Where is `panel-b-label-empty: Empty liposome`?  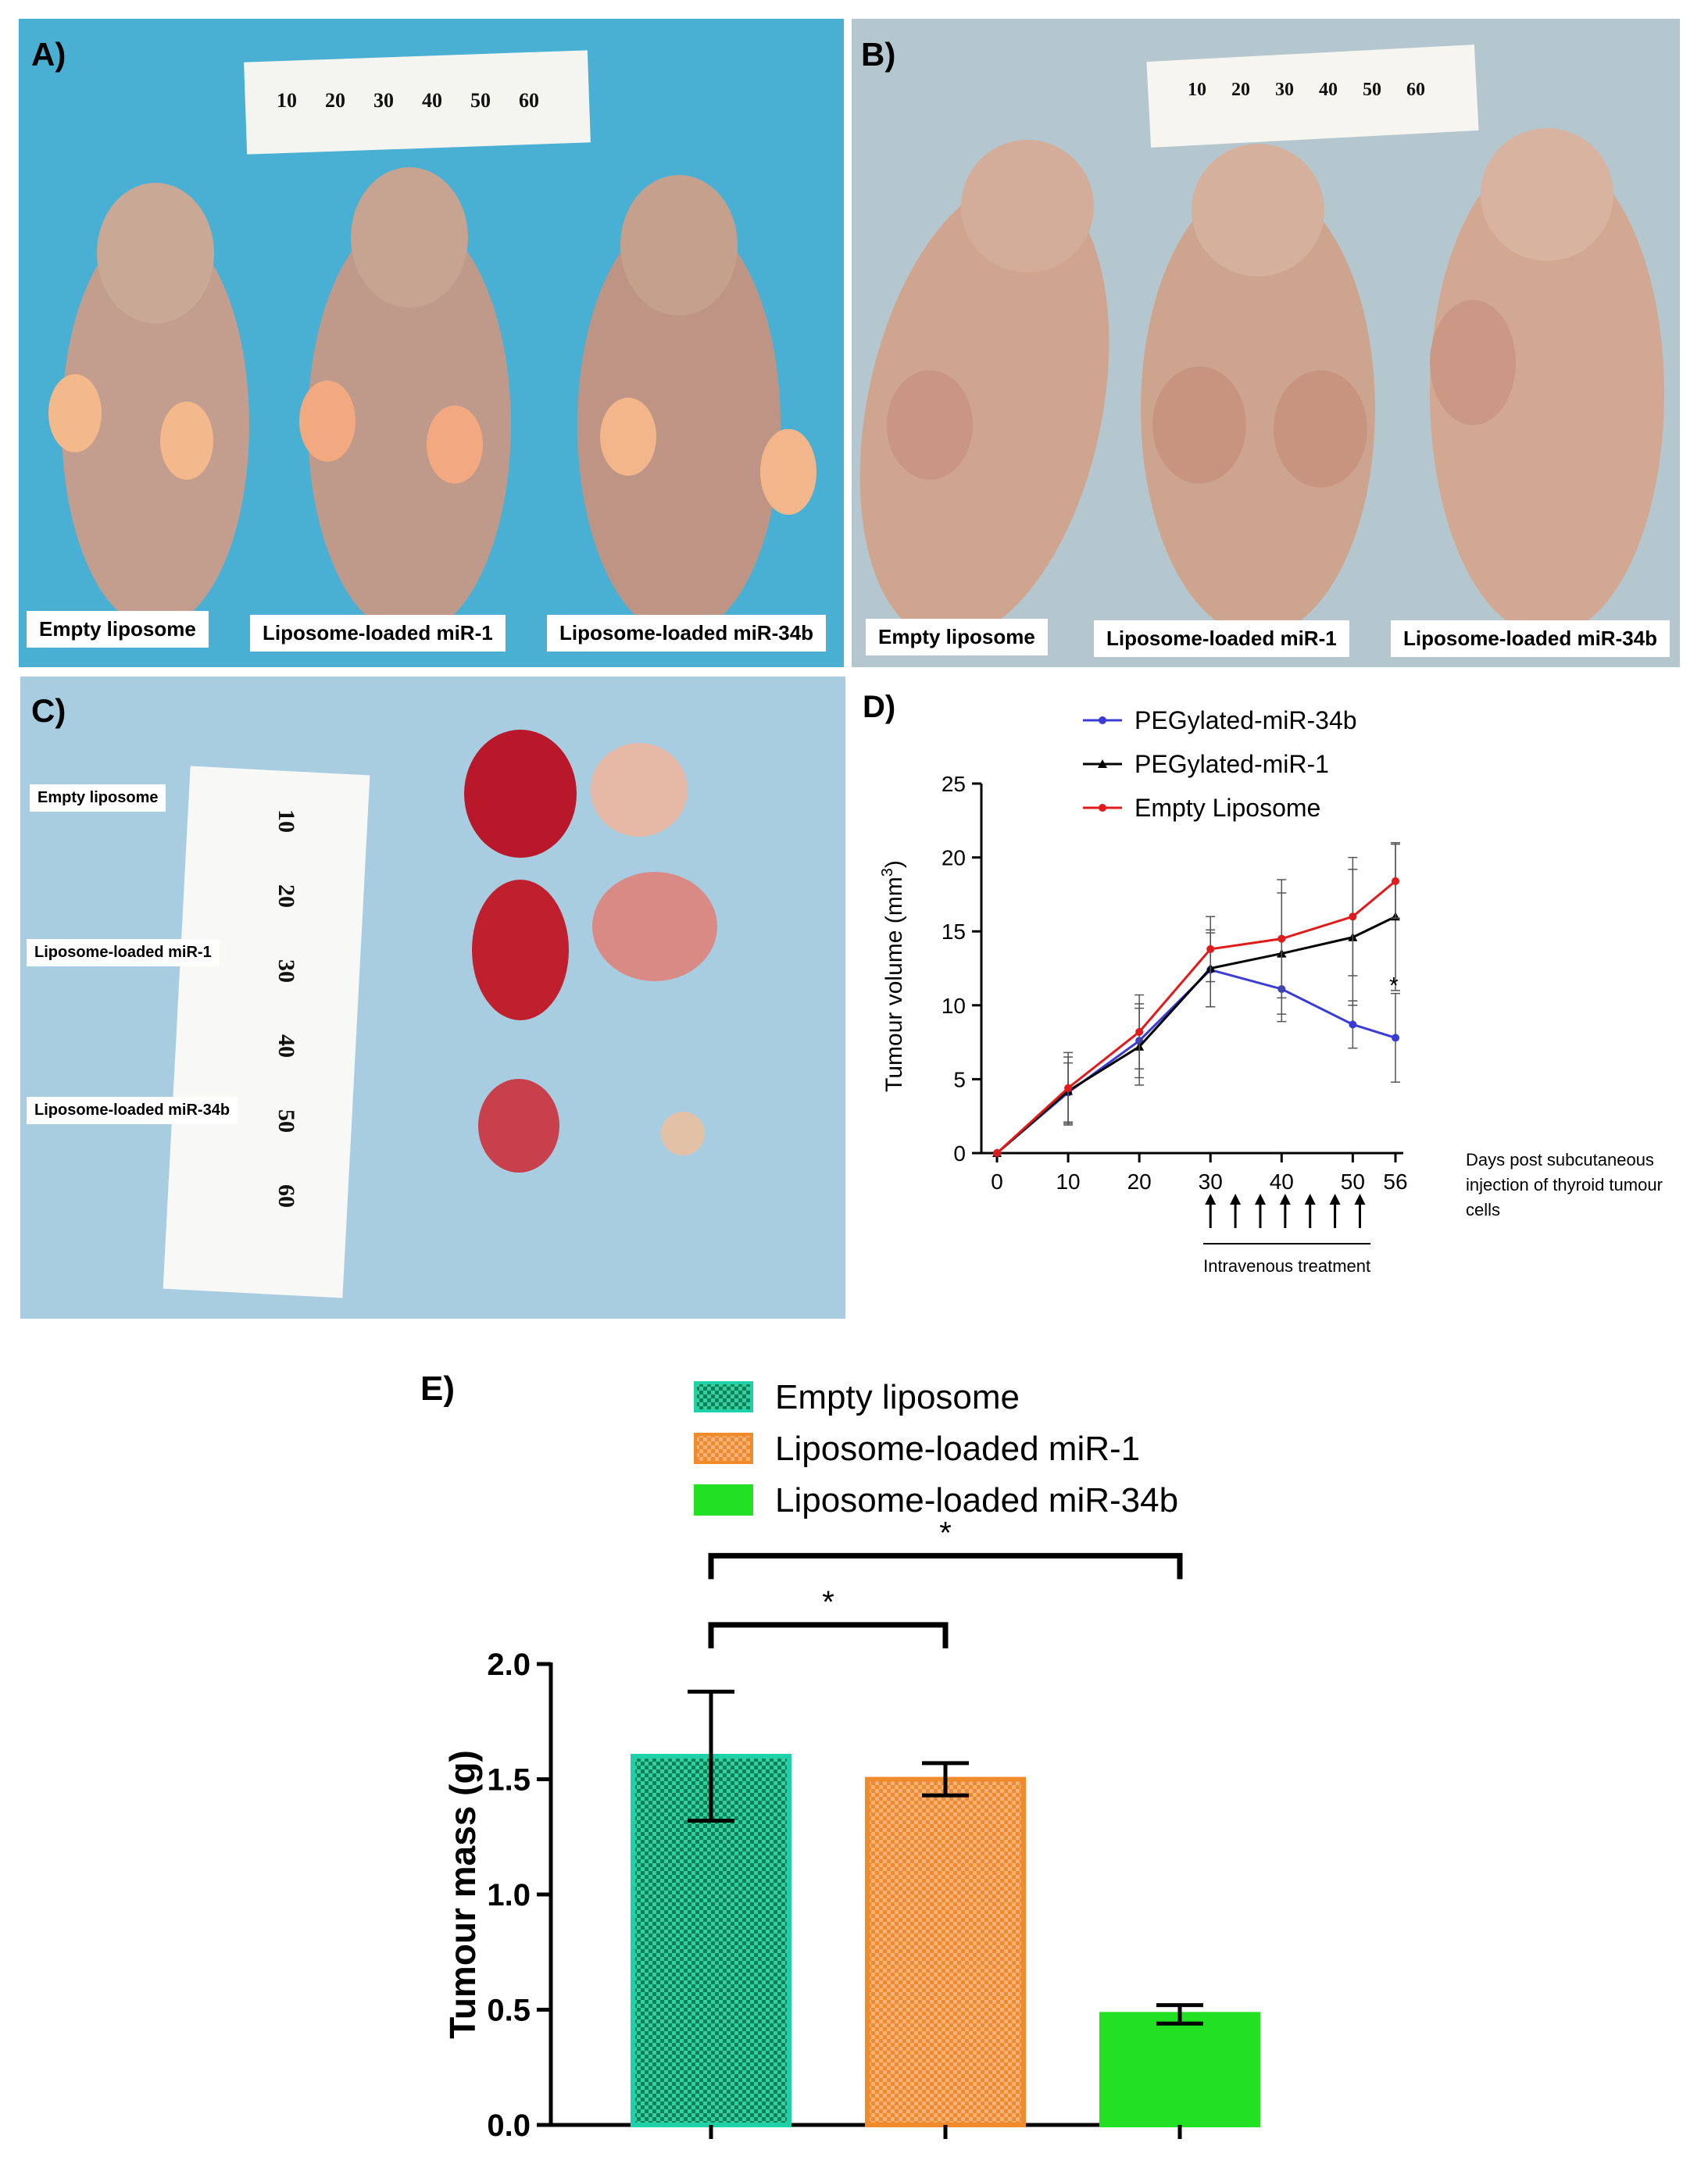 panel-b-label-empty: Empty liposome is located at coordinates (957, 637).